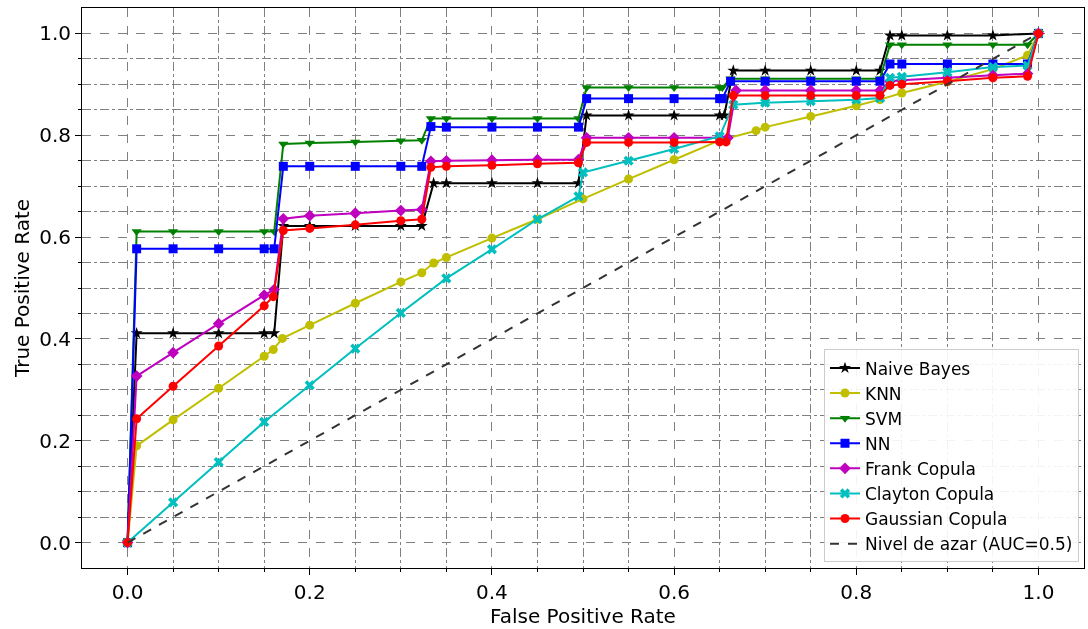 The height and width of the screenshot is (629, 1088). I want to click on y-tick-label: 0.6, so click(55, 237).